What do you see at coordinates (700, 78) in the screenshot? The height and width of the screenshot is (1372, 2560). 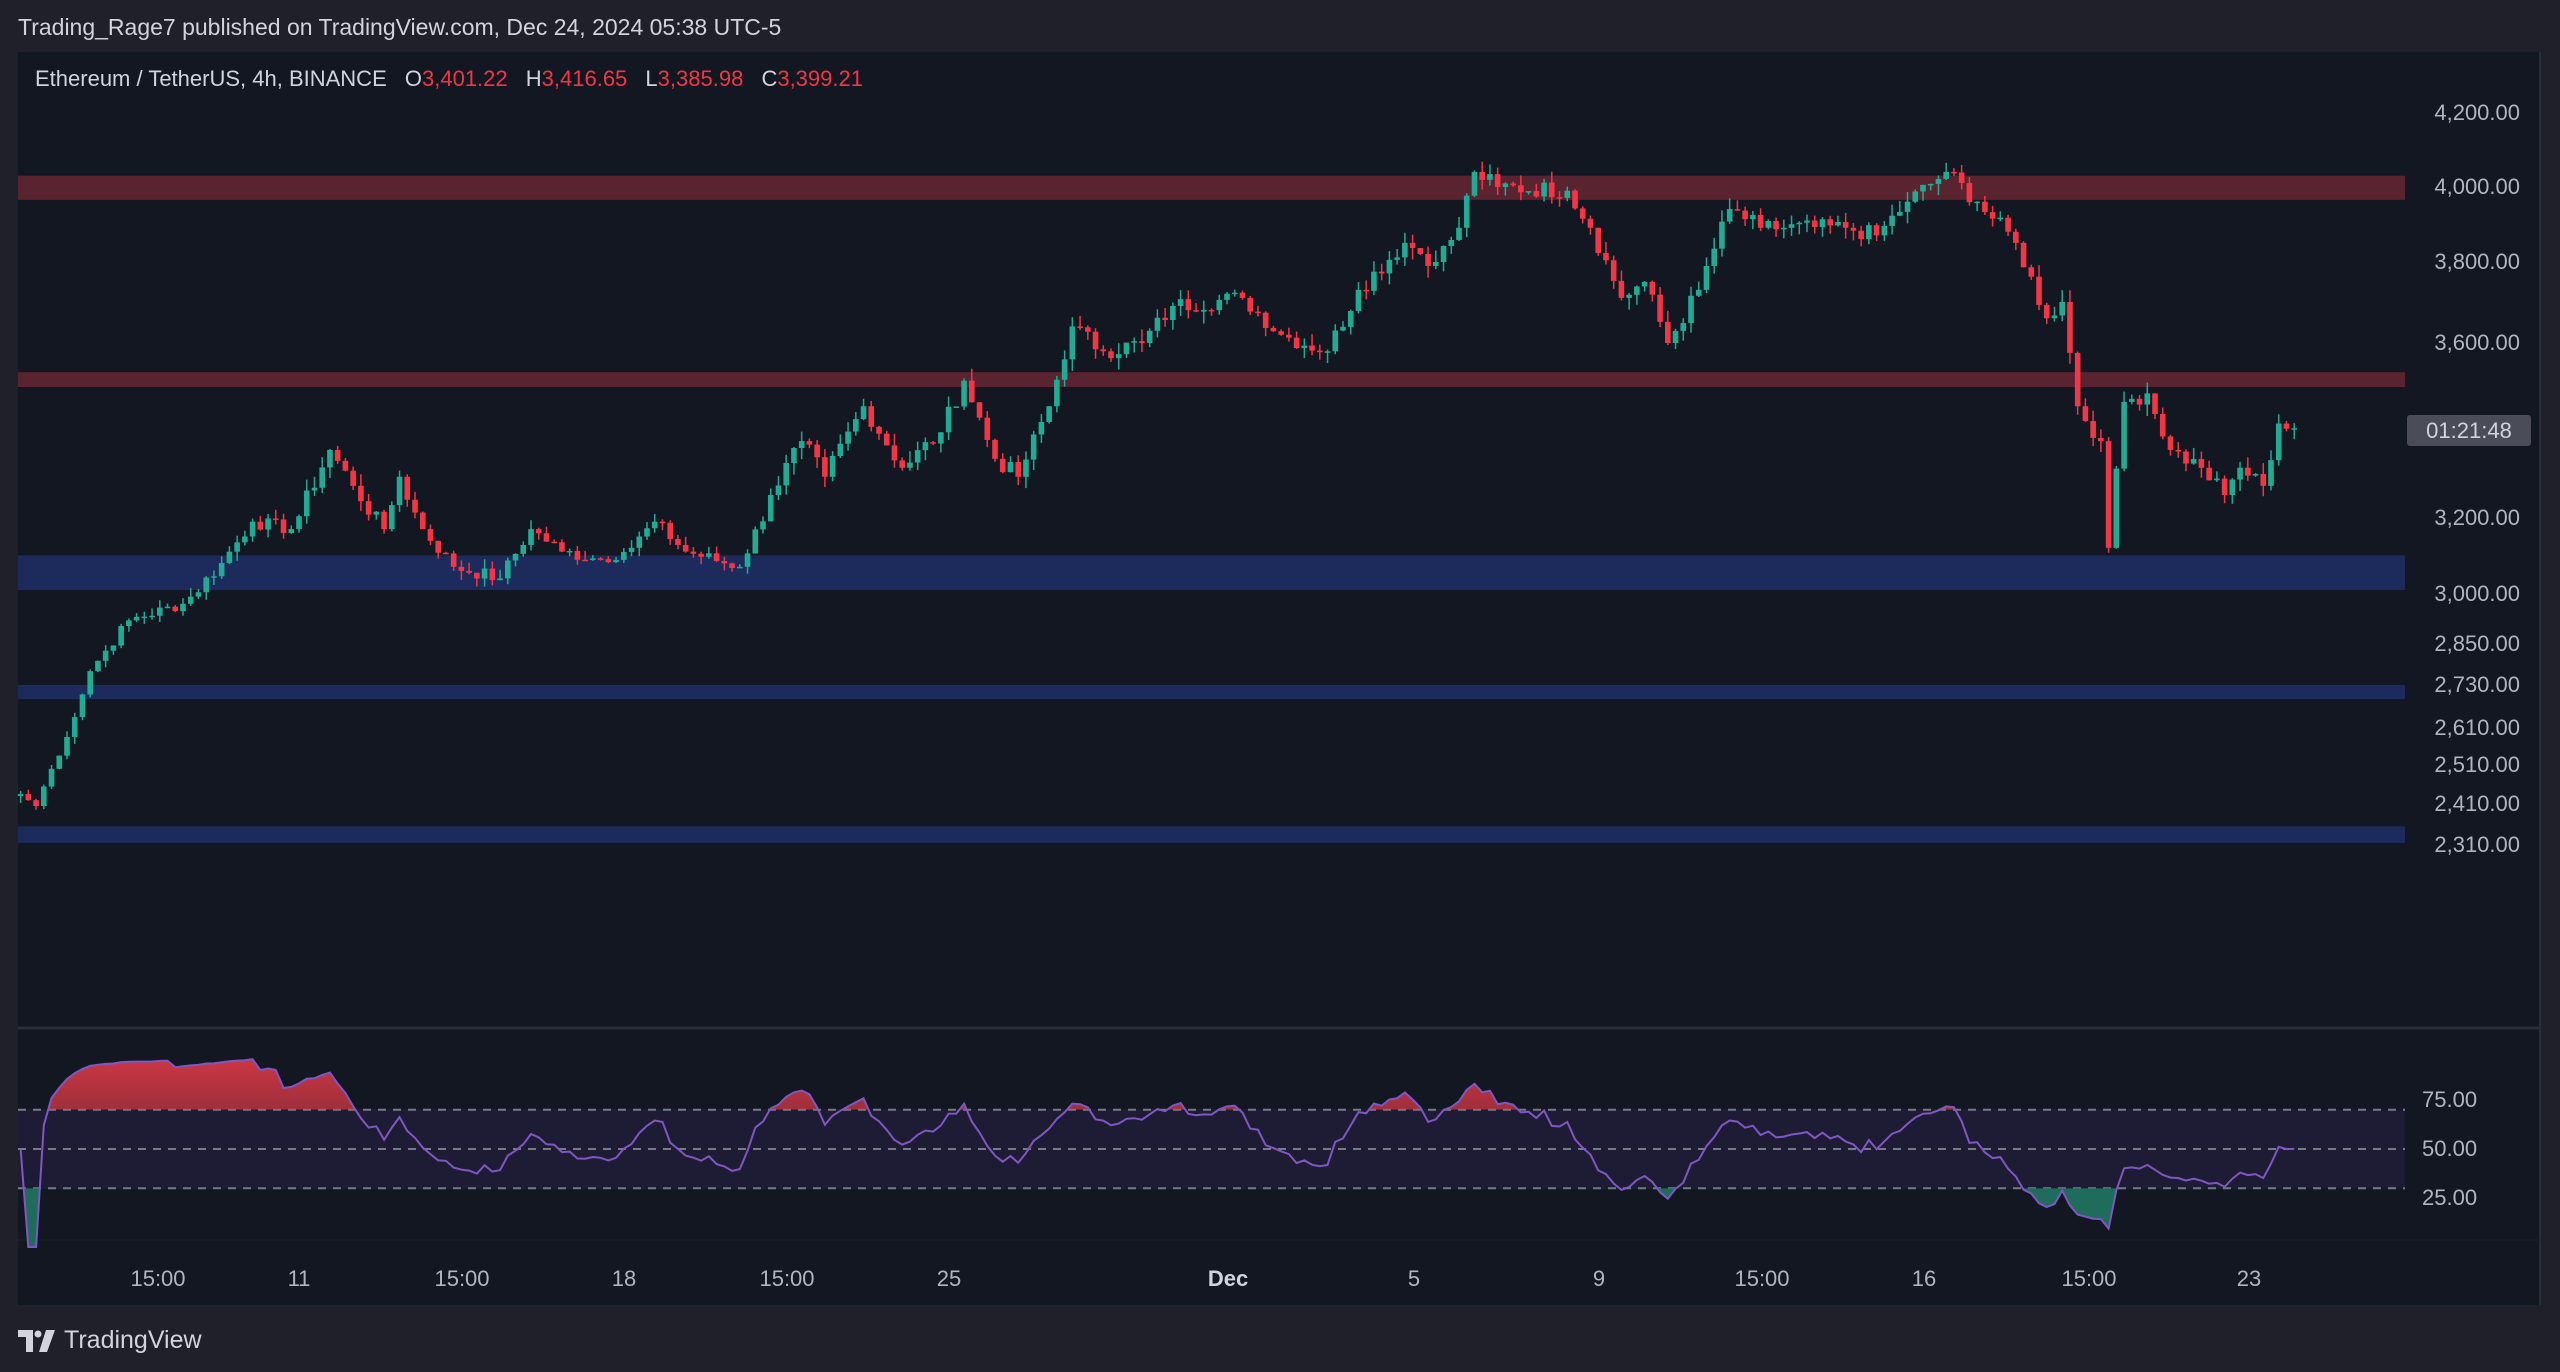 I see `low-value: 3,385.98` at bounding box center [700, 78].